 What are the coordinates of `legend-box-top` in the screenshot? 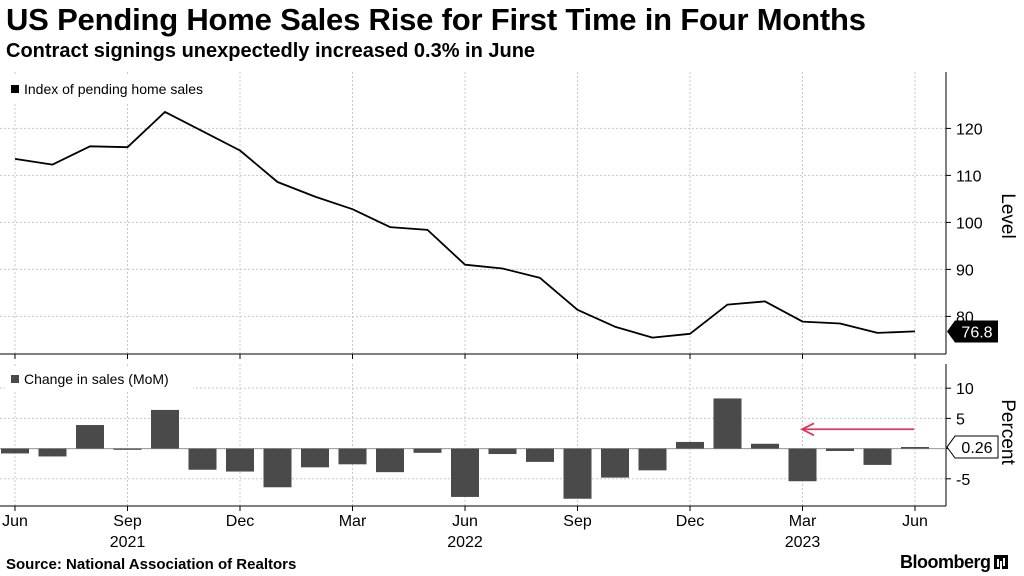 It's located at (120, 89).